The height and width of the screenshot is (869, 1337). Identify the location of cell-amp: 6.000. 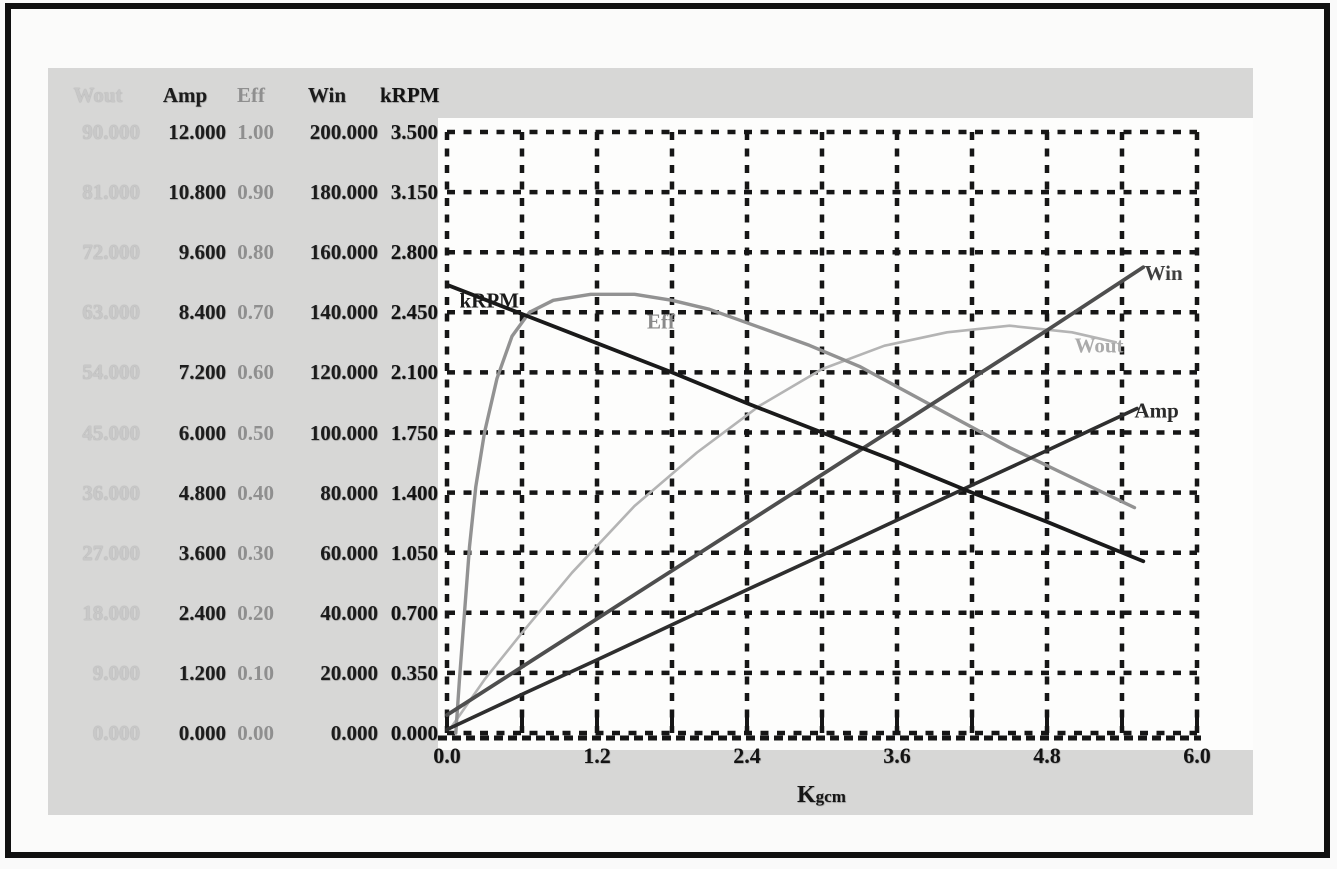
(202, 432).